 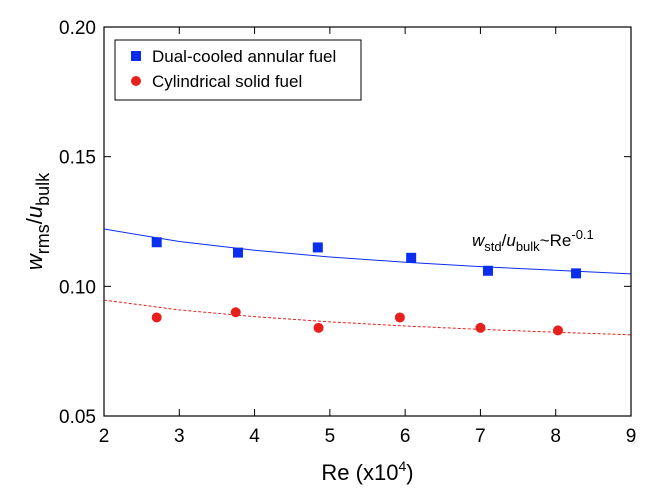 What do you see at coordinates (405, 436) in the screenshot?
I see `x-tick-label: 6` at bounding box center [405, 436].